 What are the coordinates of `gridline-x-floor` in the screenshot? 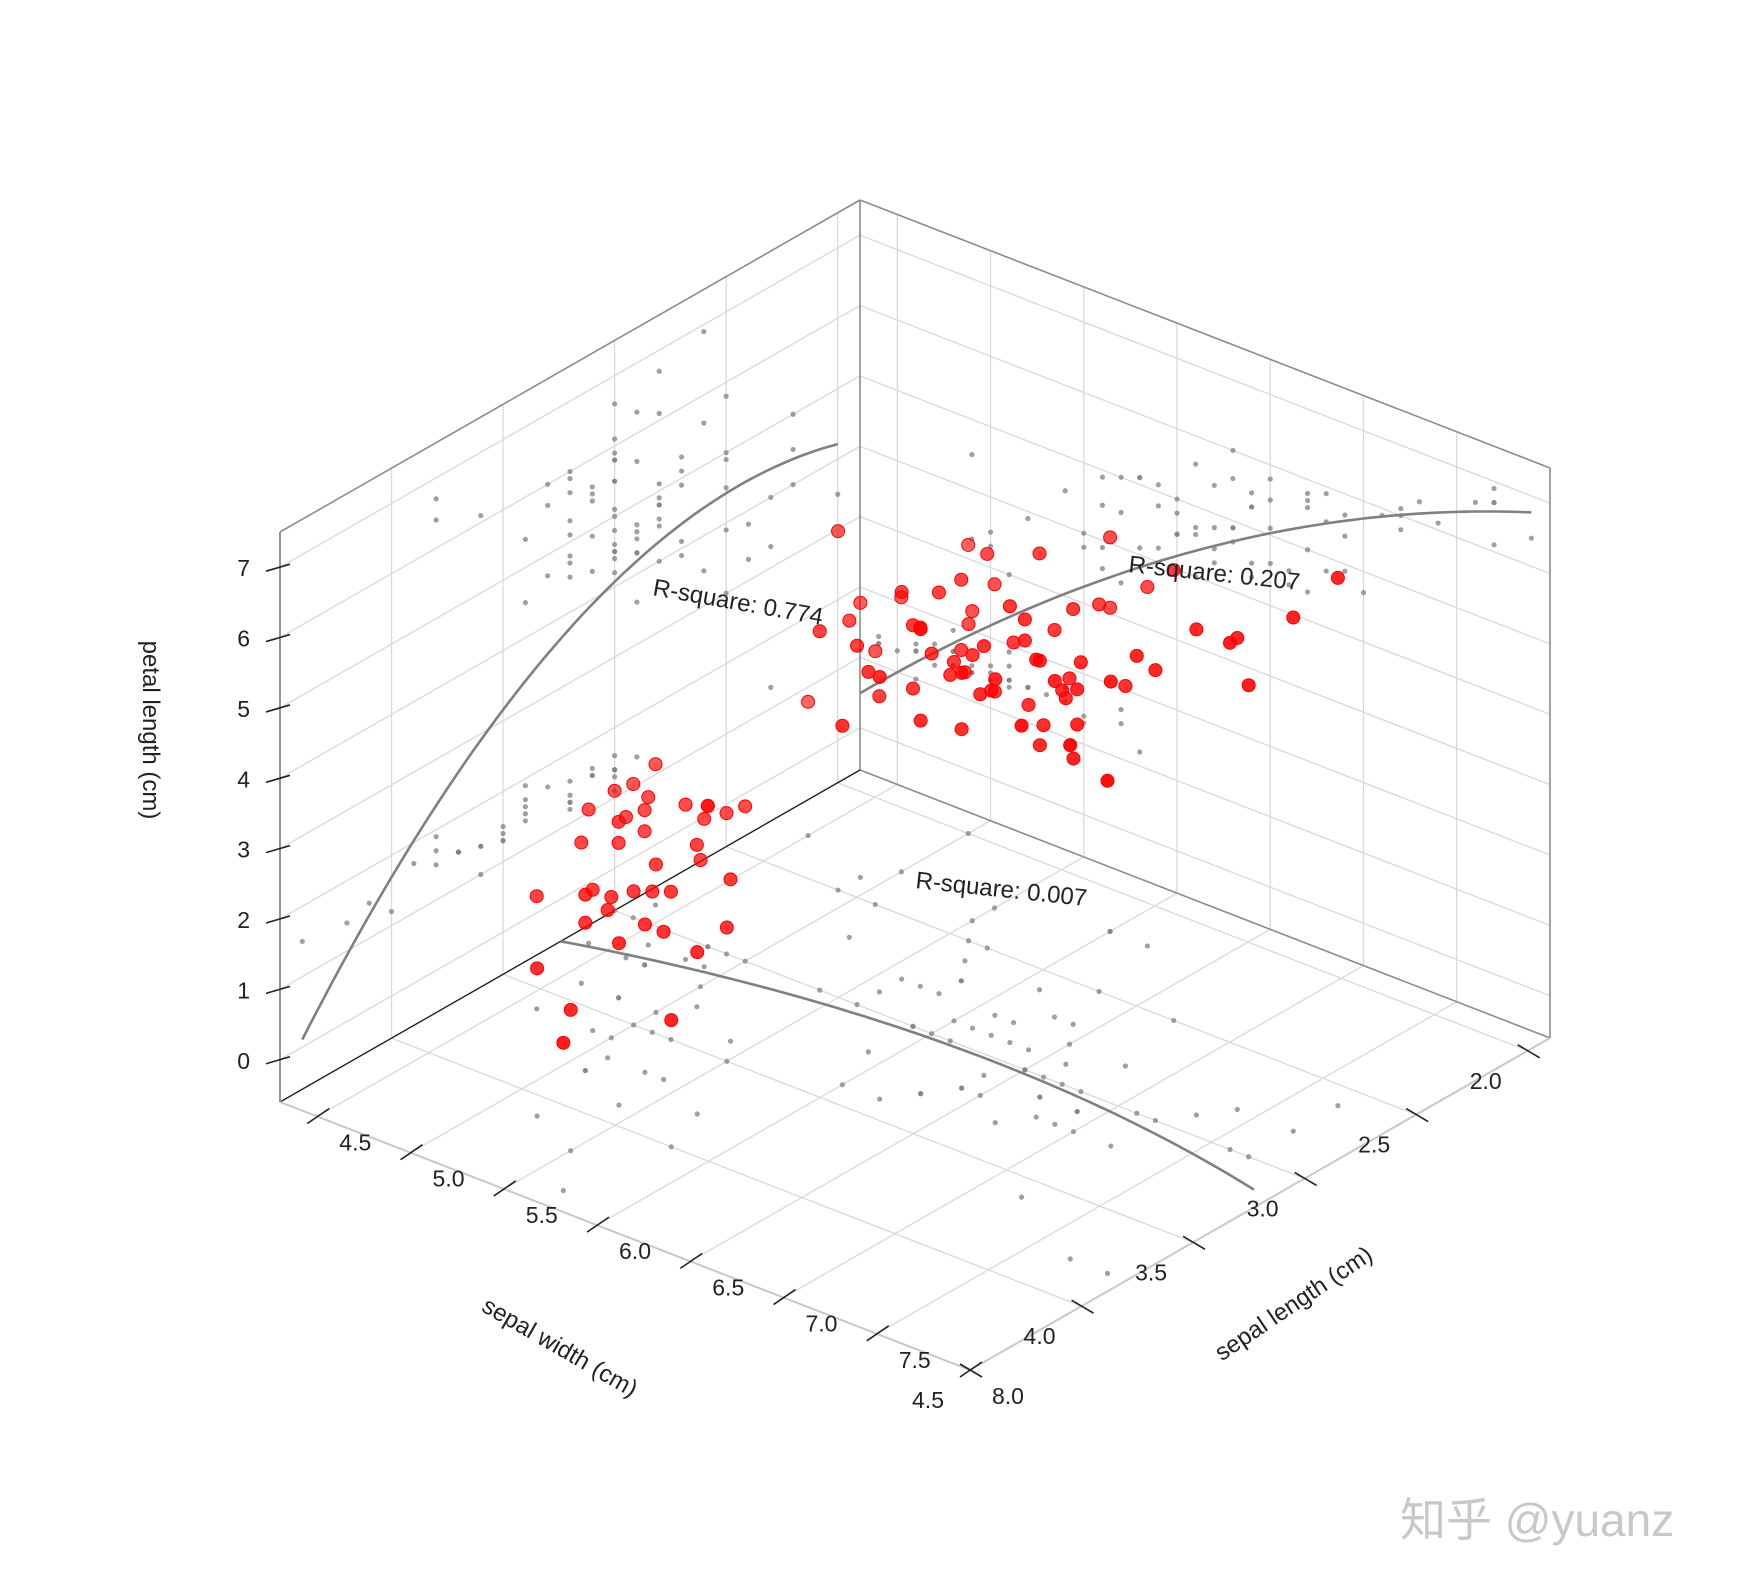 It's located at (1167, 1168).